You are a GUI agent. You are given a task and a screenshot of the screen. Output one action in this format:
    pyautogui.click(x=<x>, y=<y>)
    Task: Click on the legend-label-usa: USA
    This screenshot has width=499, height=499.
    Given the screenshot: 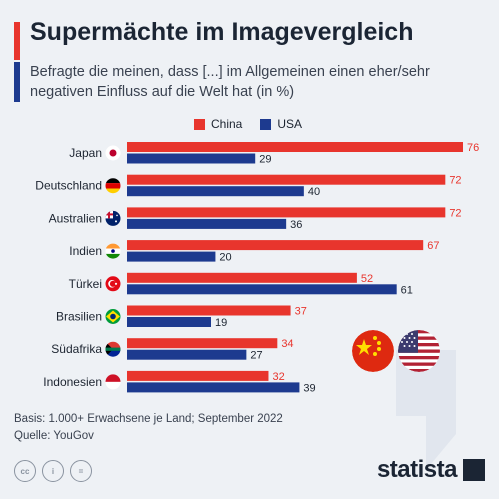 What is the action you would take?
    pyautogui.click(x=290, y=124)
    